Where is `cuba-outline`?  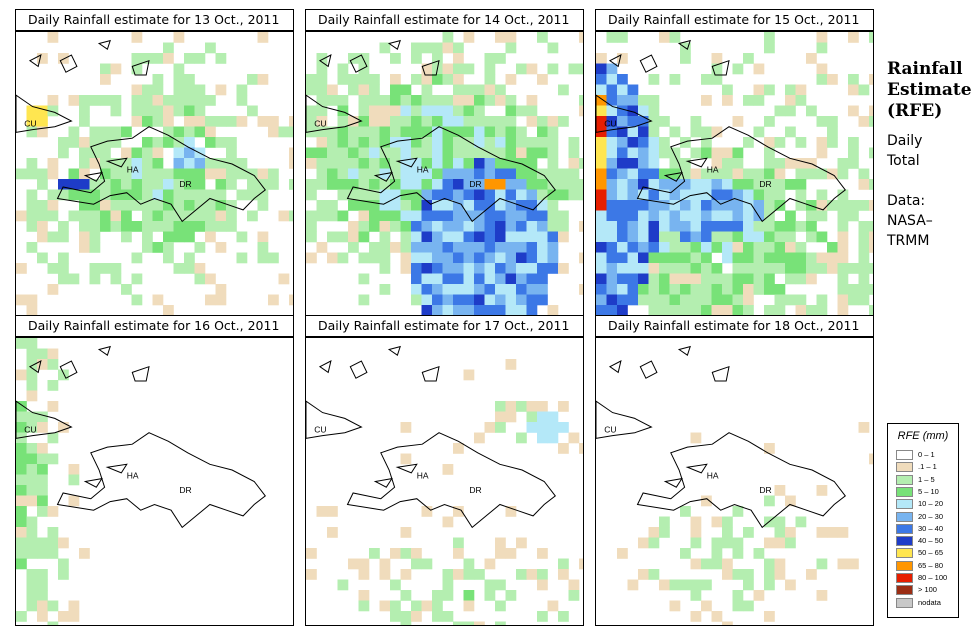
cuba-outline is located at coordinates (44, 419).